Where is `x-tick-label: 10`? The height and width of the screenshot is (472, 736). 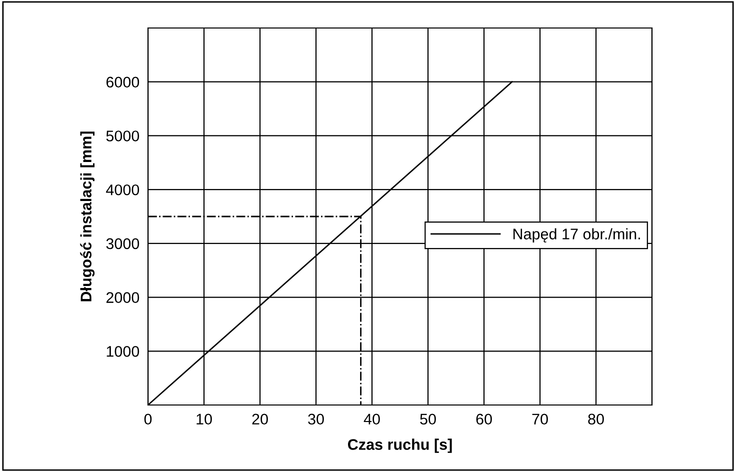
x-tick-label: 10 is located at coordinates (204, 419).